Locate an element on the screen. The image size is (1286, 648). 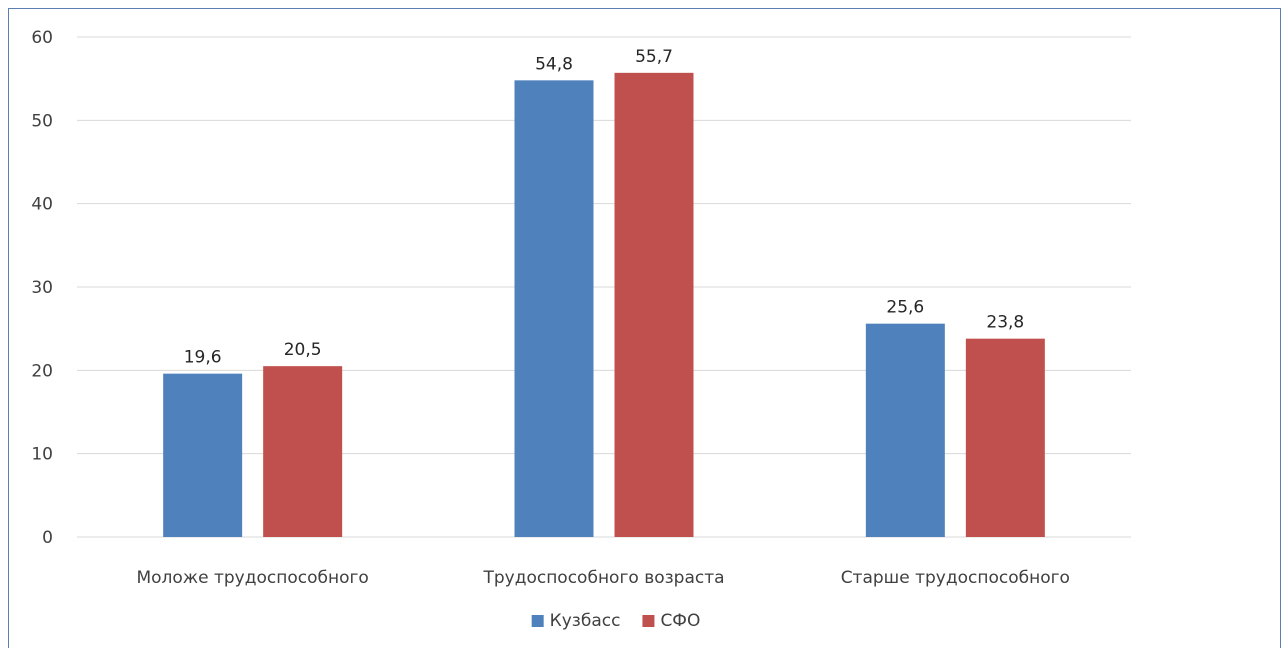
legend: Кузбасс СФО is located at coordinates (615, 621).